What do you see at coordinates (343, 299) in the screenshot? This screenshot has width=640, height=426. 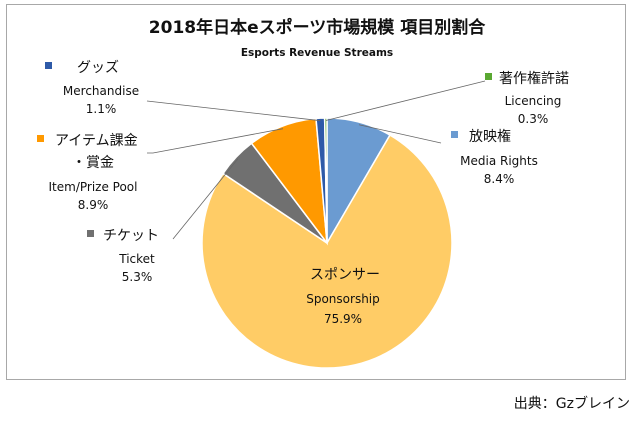 I see `label-sponsorship-en: Sponsorship` at bounding box center [343, 299].